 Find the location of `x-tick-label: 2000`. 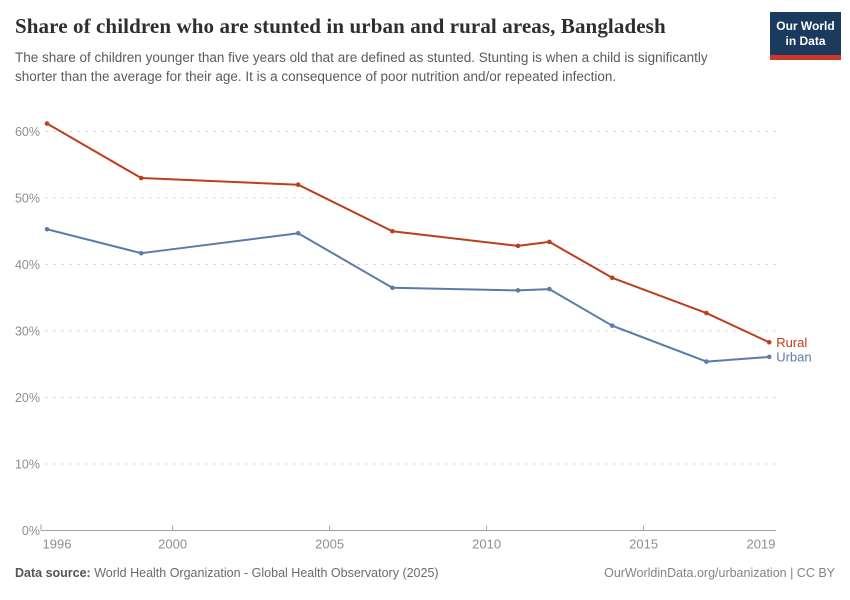

x-tick-label: 2000 is located at coordinates (172, 544).